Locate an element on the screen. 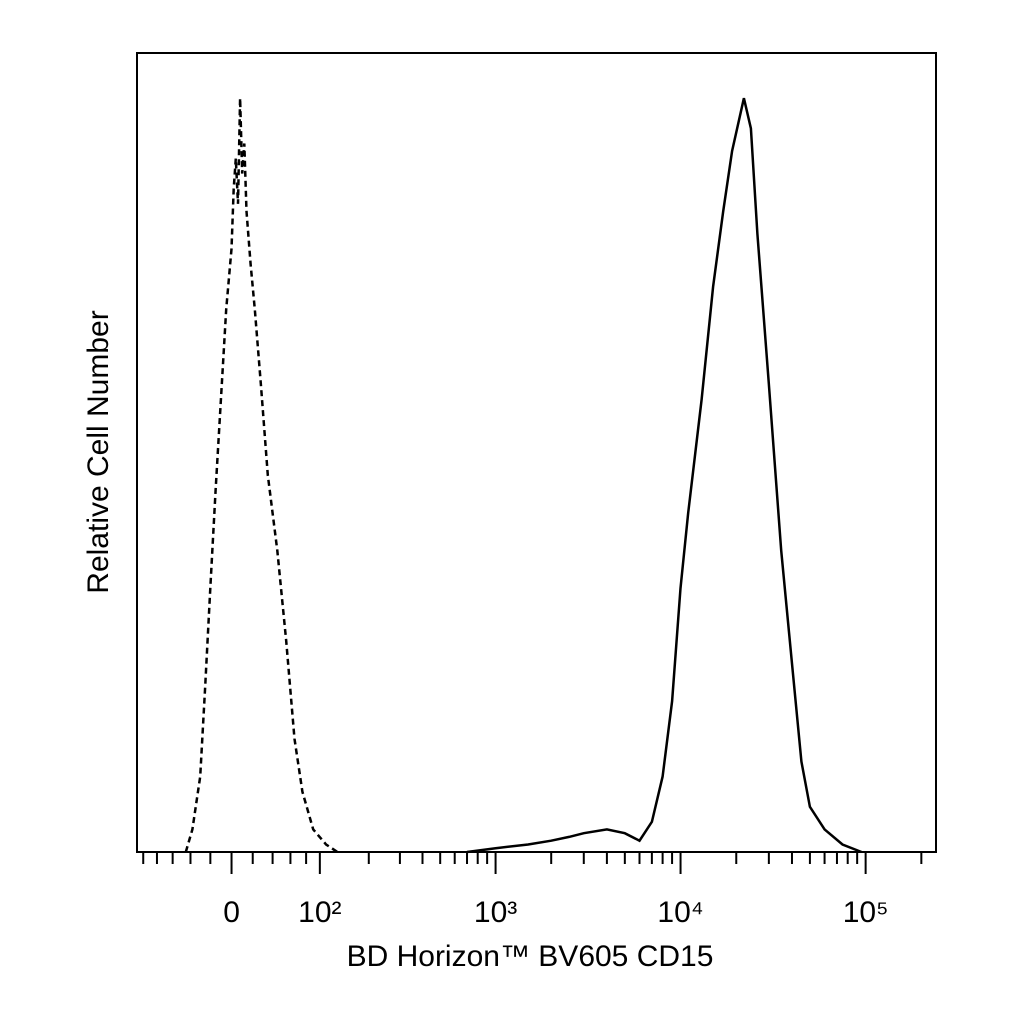 The height and width of the screenshot is (1029, 1024). y-axis-label: Relative Cell Number is located at coordinates (98, 451).